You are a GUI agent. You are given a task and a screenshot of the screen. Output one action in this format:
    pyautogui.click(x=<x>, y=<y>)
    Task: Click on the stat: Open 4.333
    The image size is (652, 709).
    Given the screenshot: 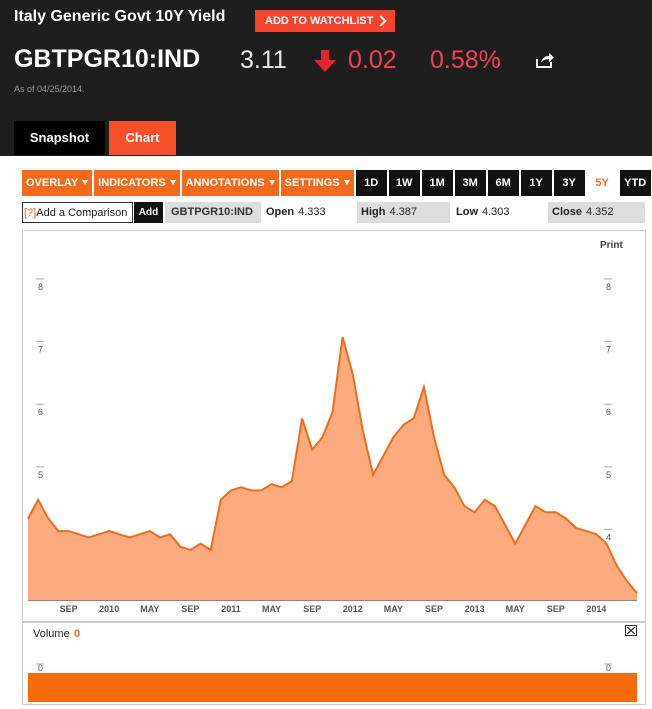 What is the action you would take?
    pyautogui.click(x=308, y=212)
    